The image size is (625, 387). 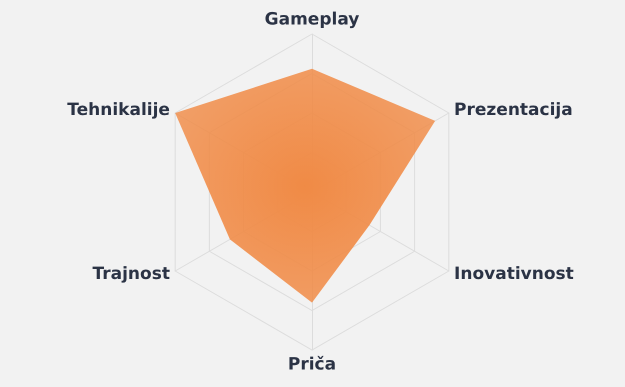 What do you see at coordinates (131, 274) in the screenshot?
I see `spoke-label: Trajnost` at bounding box center [131, 274].